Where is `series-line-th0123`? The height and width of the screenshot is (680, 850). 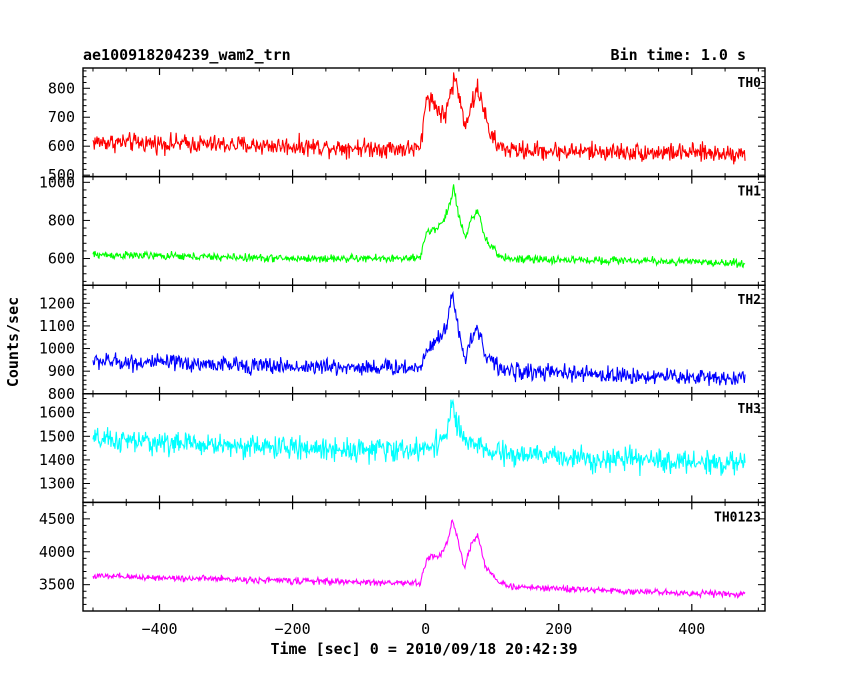
series-line-th0123 is located at coordinates (419, 559).